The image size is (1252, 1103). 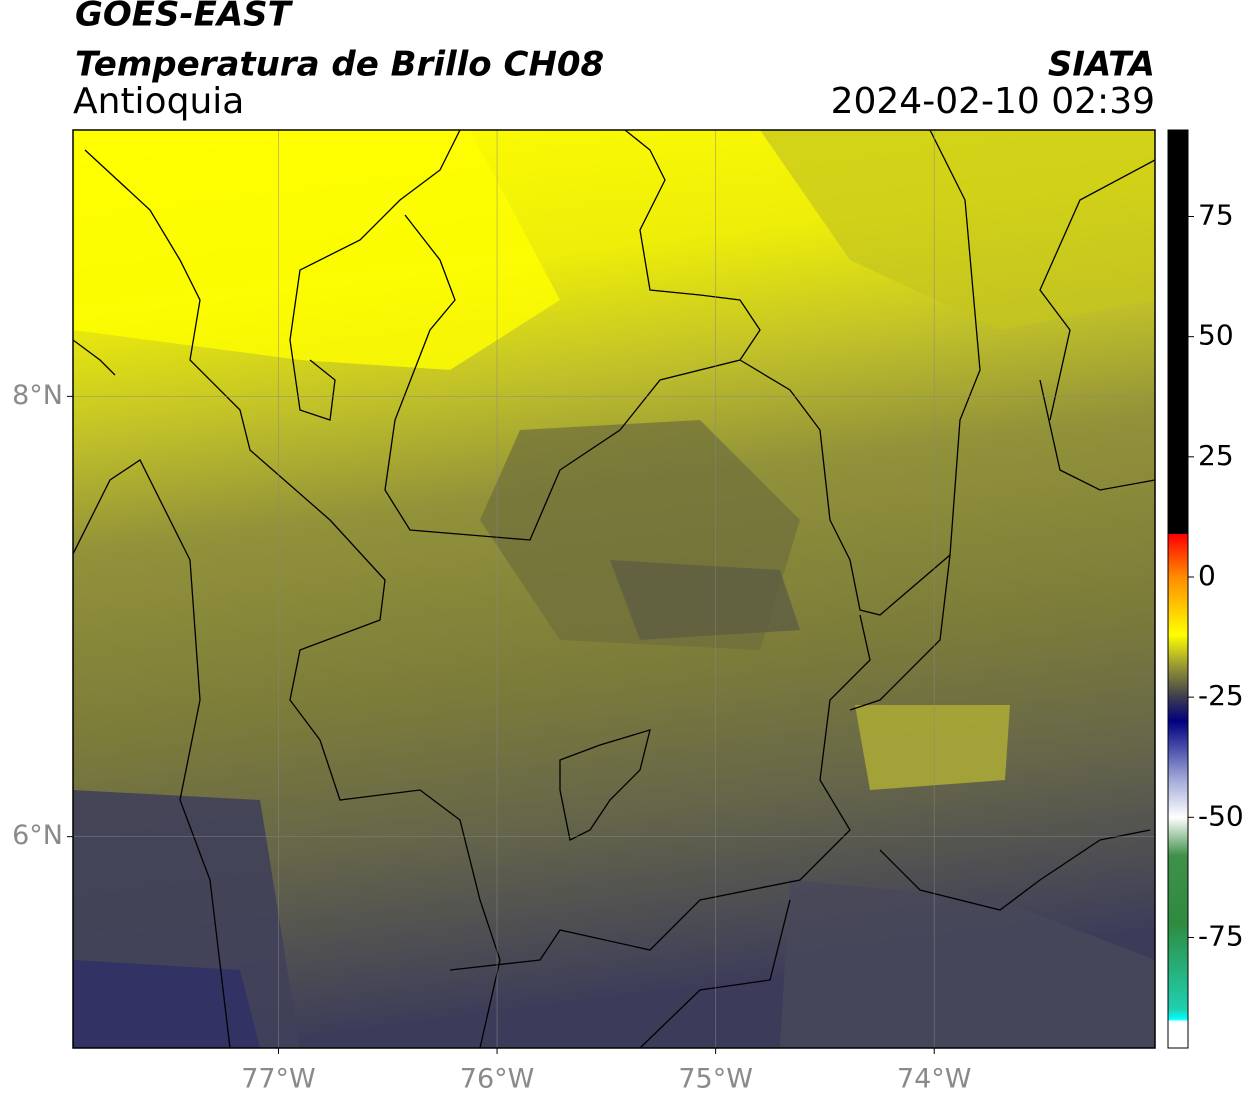 What do you see at coordinates (1216, 335) in the screenshot?
I see `colorbar-tick-label: 50` at bounding box center [1216, 335].